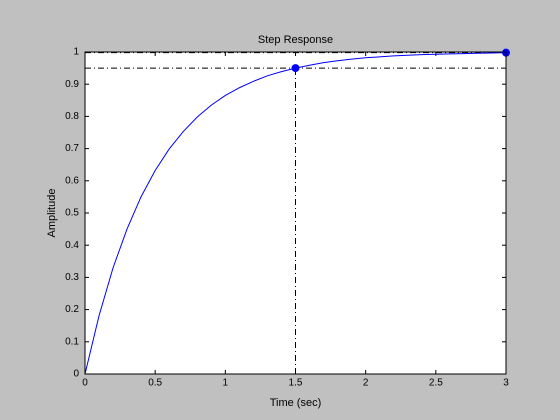 Image resolution: width=560 pixels, height=420 pixels. I want to click on x-tick-label: 2.5, so click(436, 383).